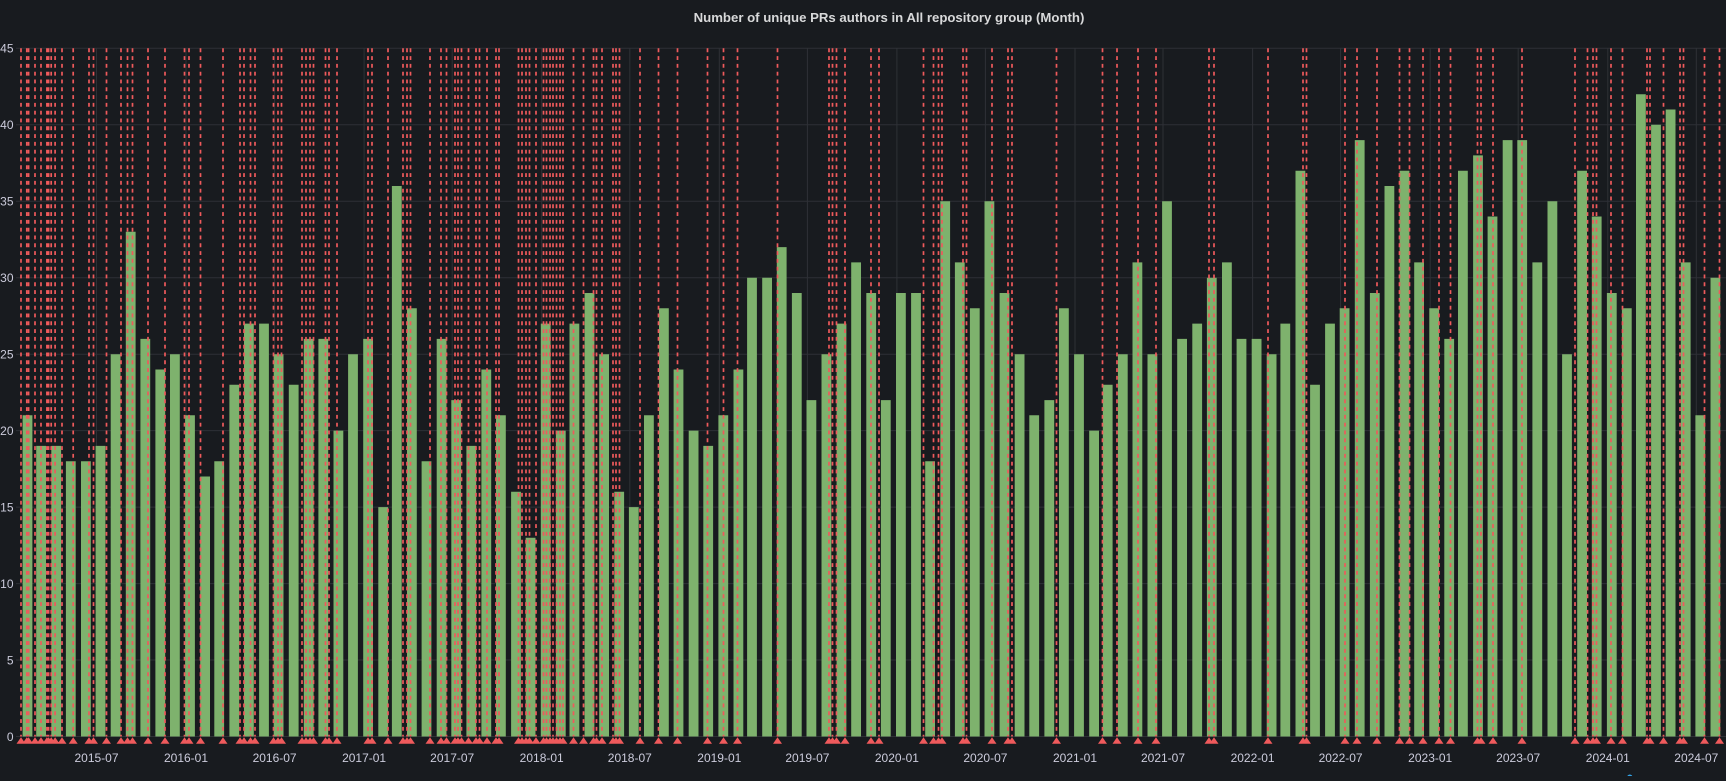 The width and height of the screenshot is (1726, 781). I want to click on svg-text: 2019-01, so click(719, 758).